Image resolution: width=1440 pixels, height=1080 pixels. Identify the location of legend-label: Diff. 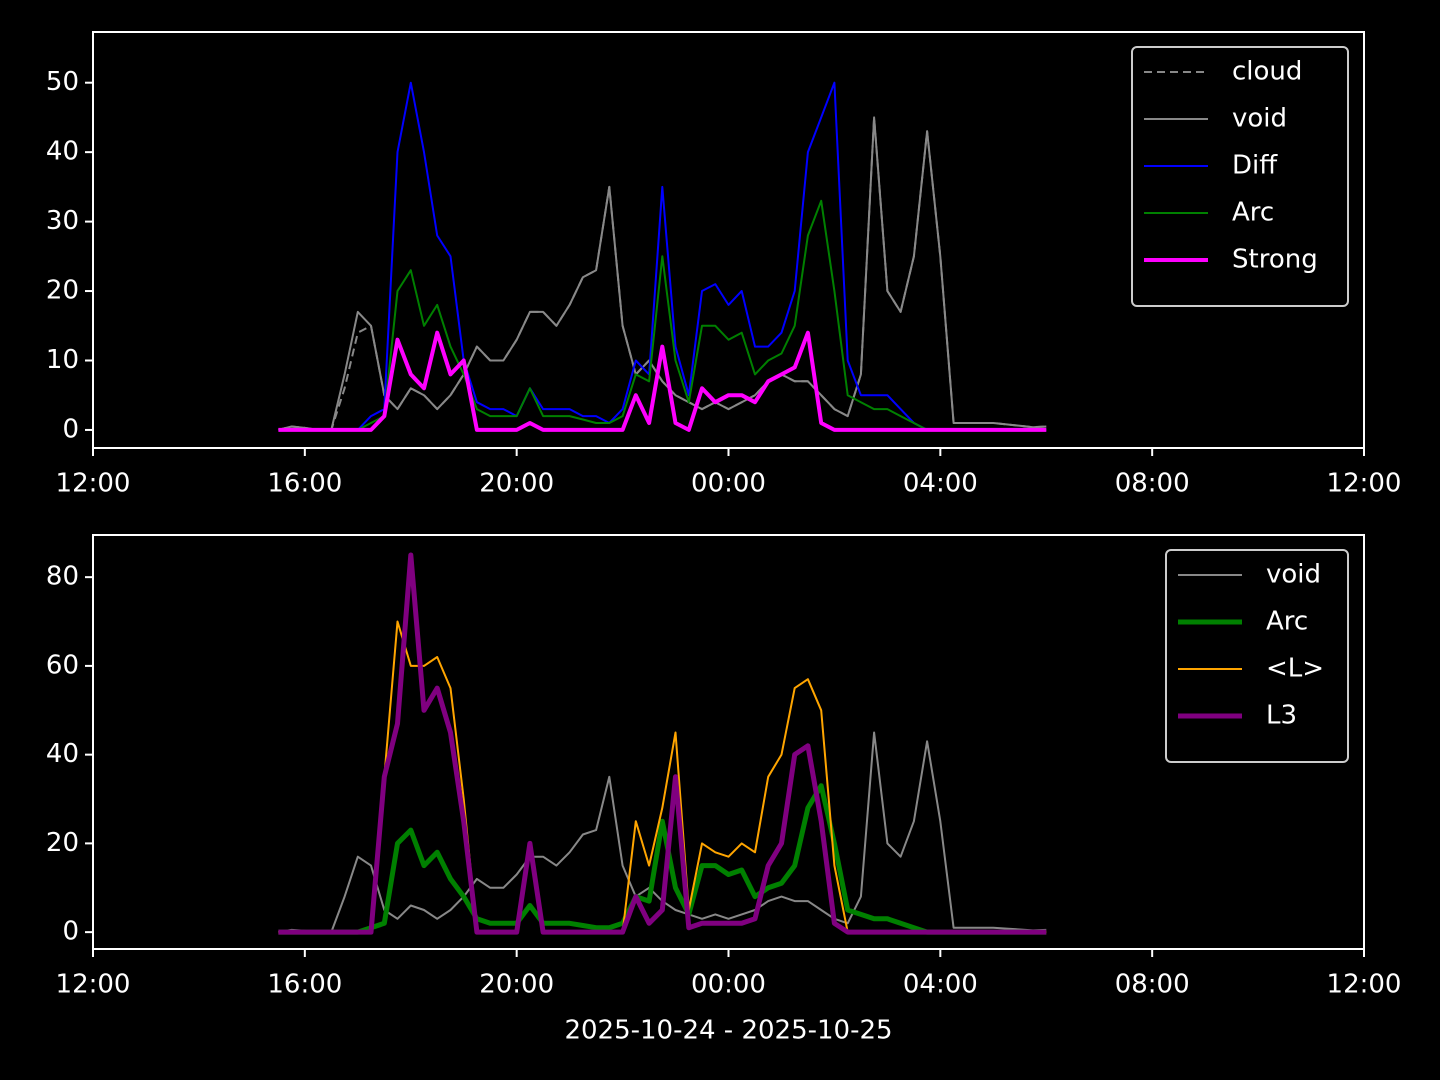
(1255, 166).